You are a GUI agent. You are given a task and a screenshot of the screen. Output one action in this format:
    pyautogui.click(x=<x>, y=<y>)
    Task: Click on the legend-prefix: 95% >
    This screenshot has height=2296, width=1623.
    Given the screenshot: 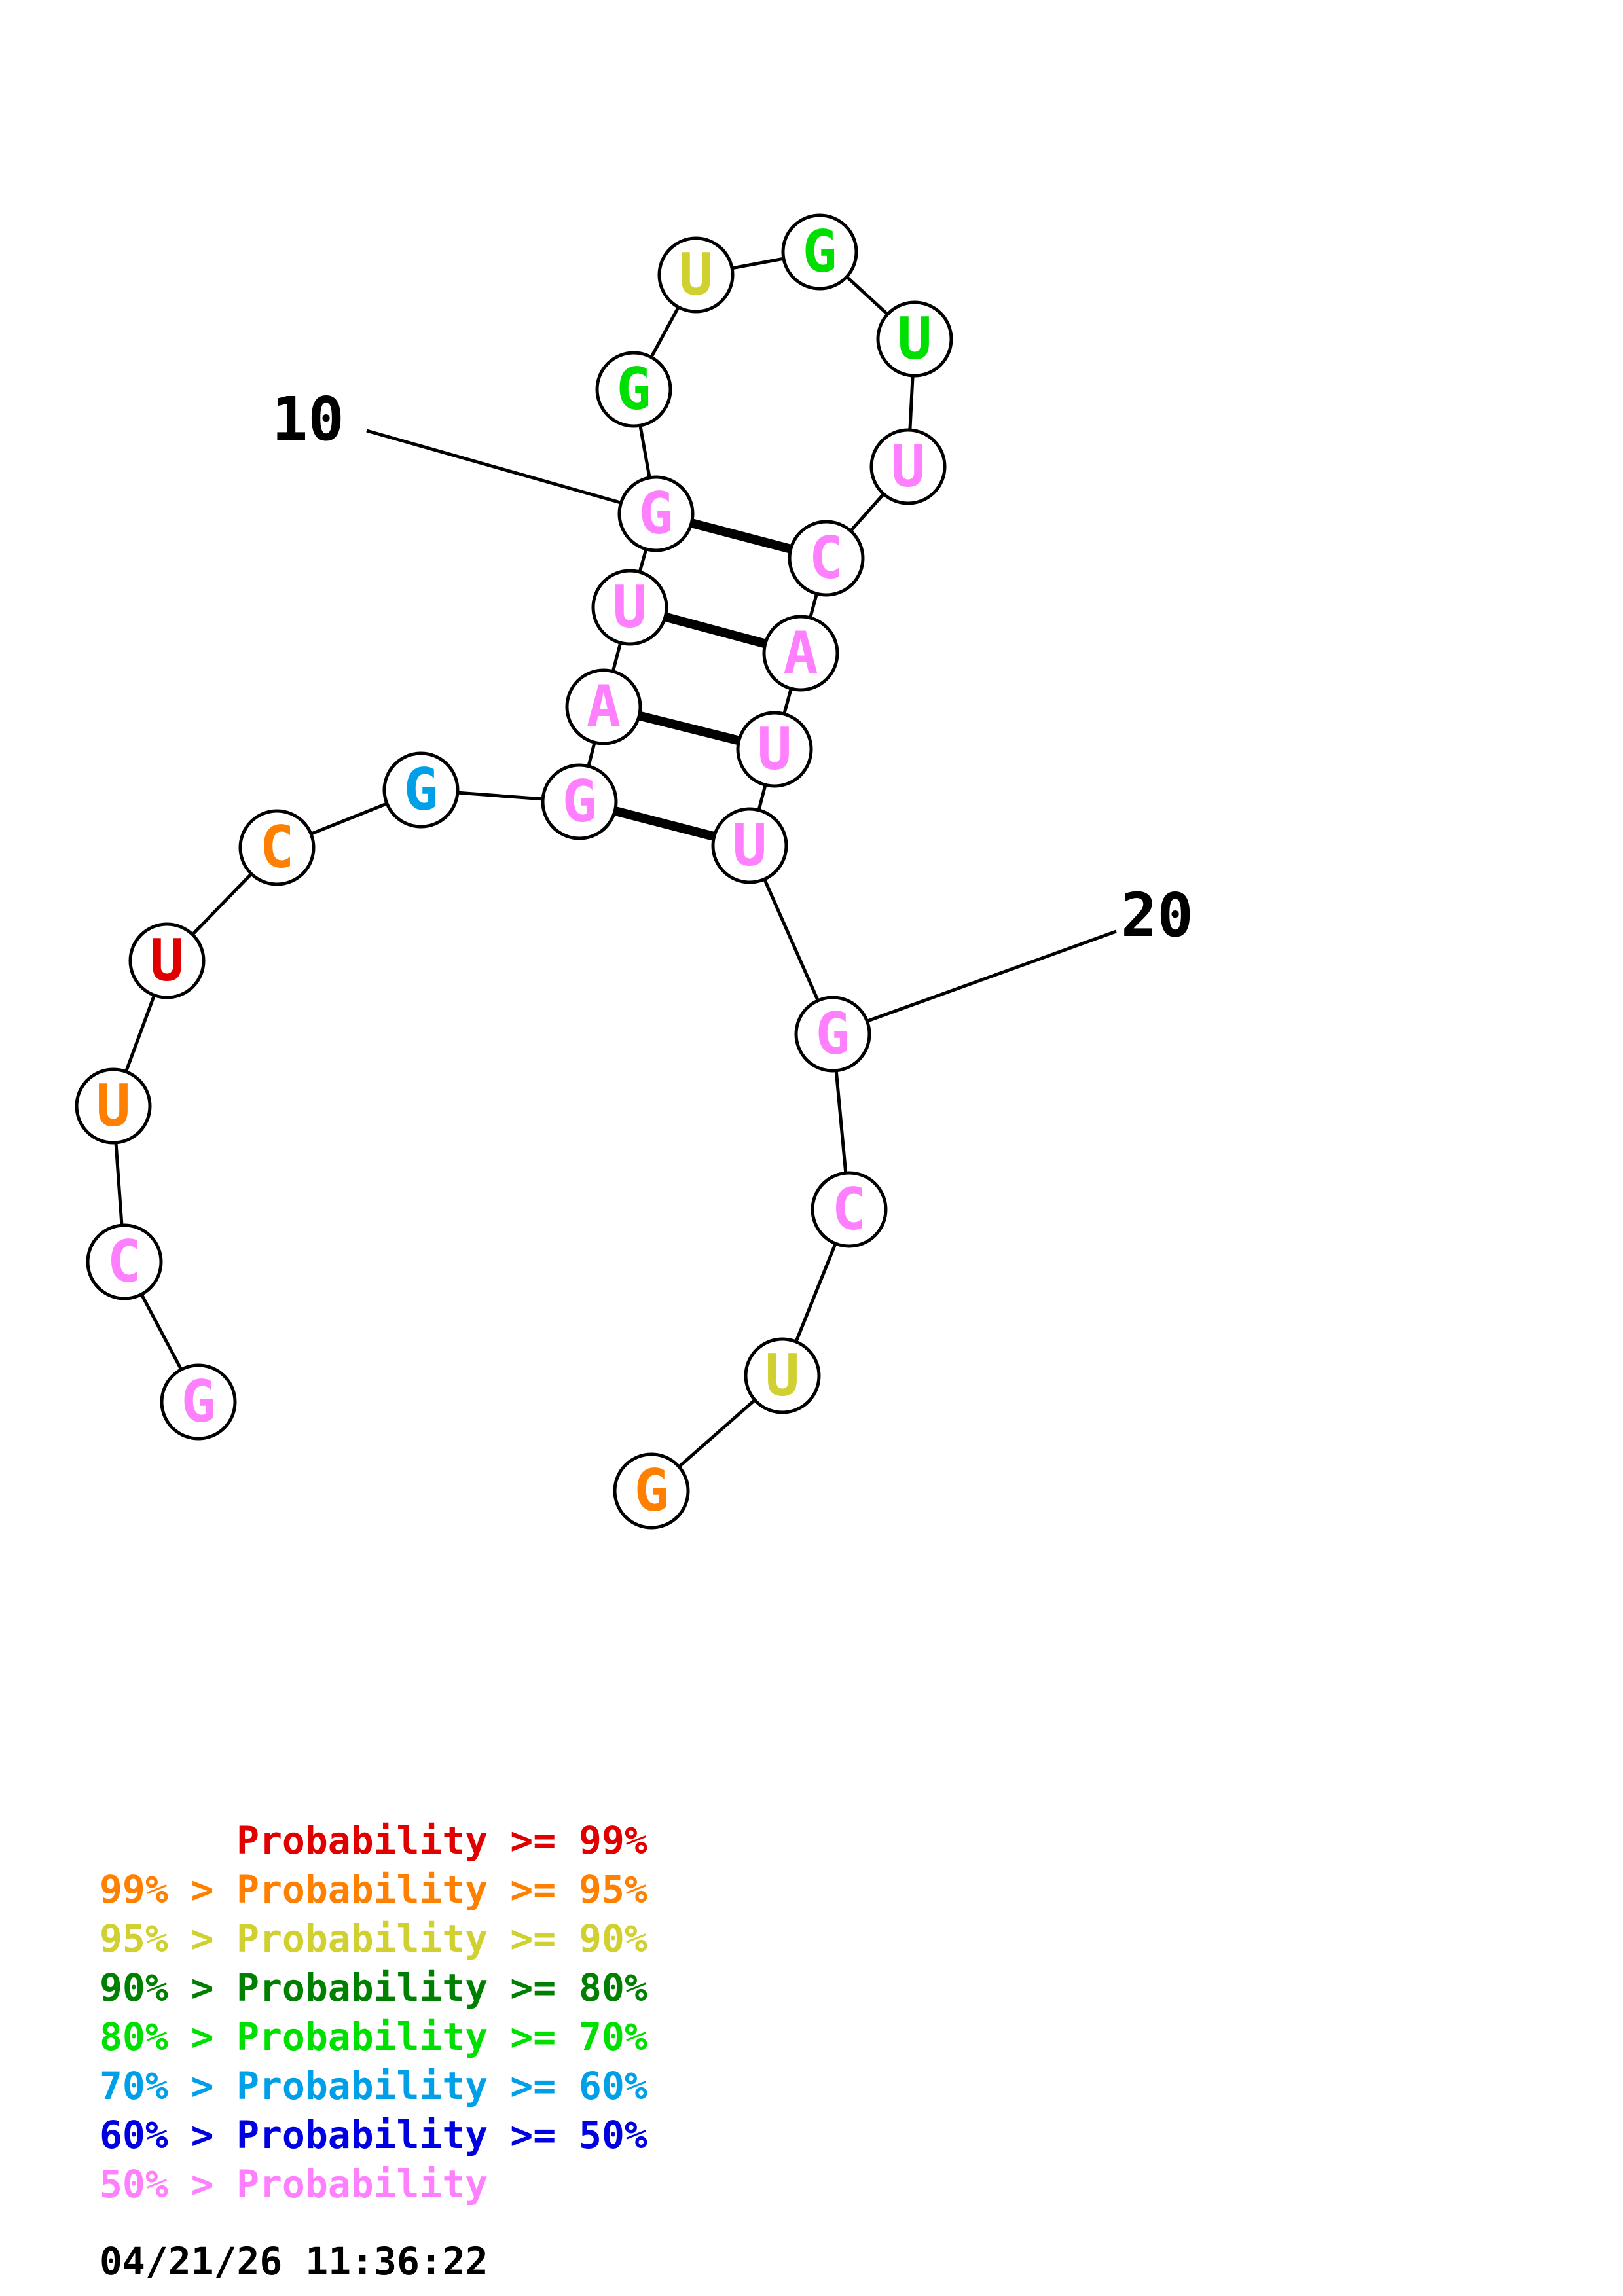 What is the action you would take?
    pyautogui.click(x=157, y=1938)
    